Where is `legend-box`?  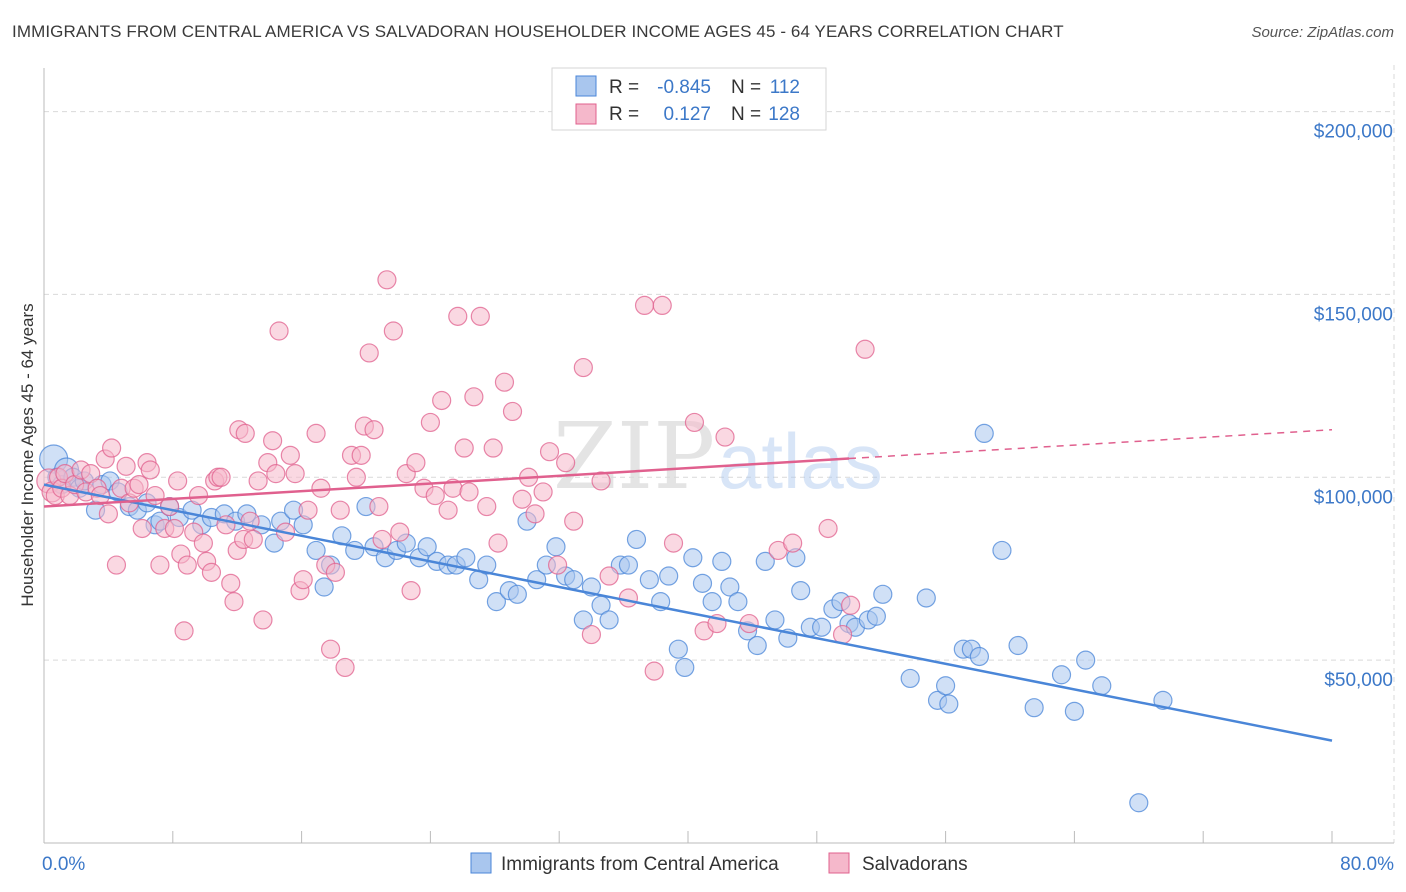 legend-box is located at coordinates (689, 99).